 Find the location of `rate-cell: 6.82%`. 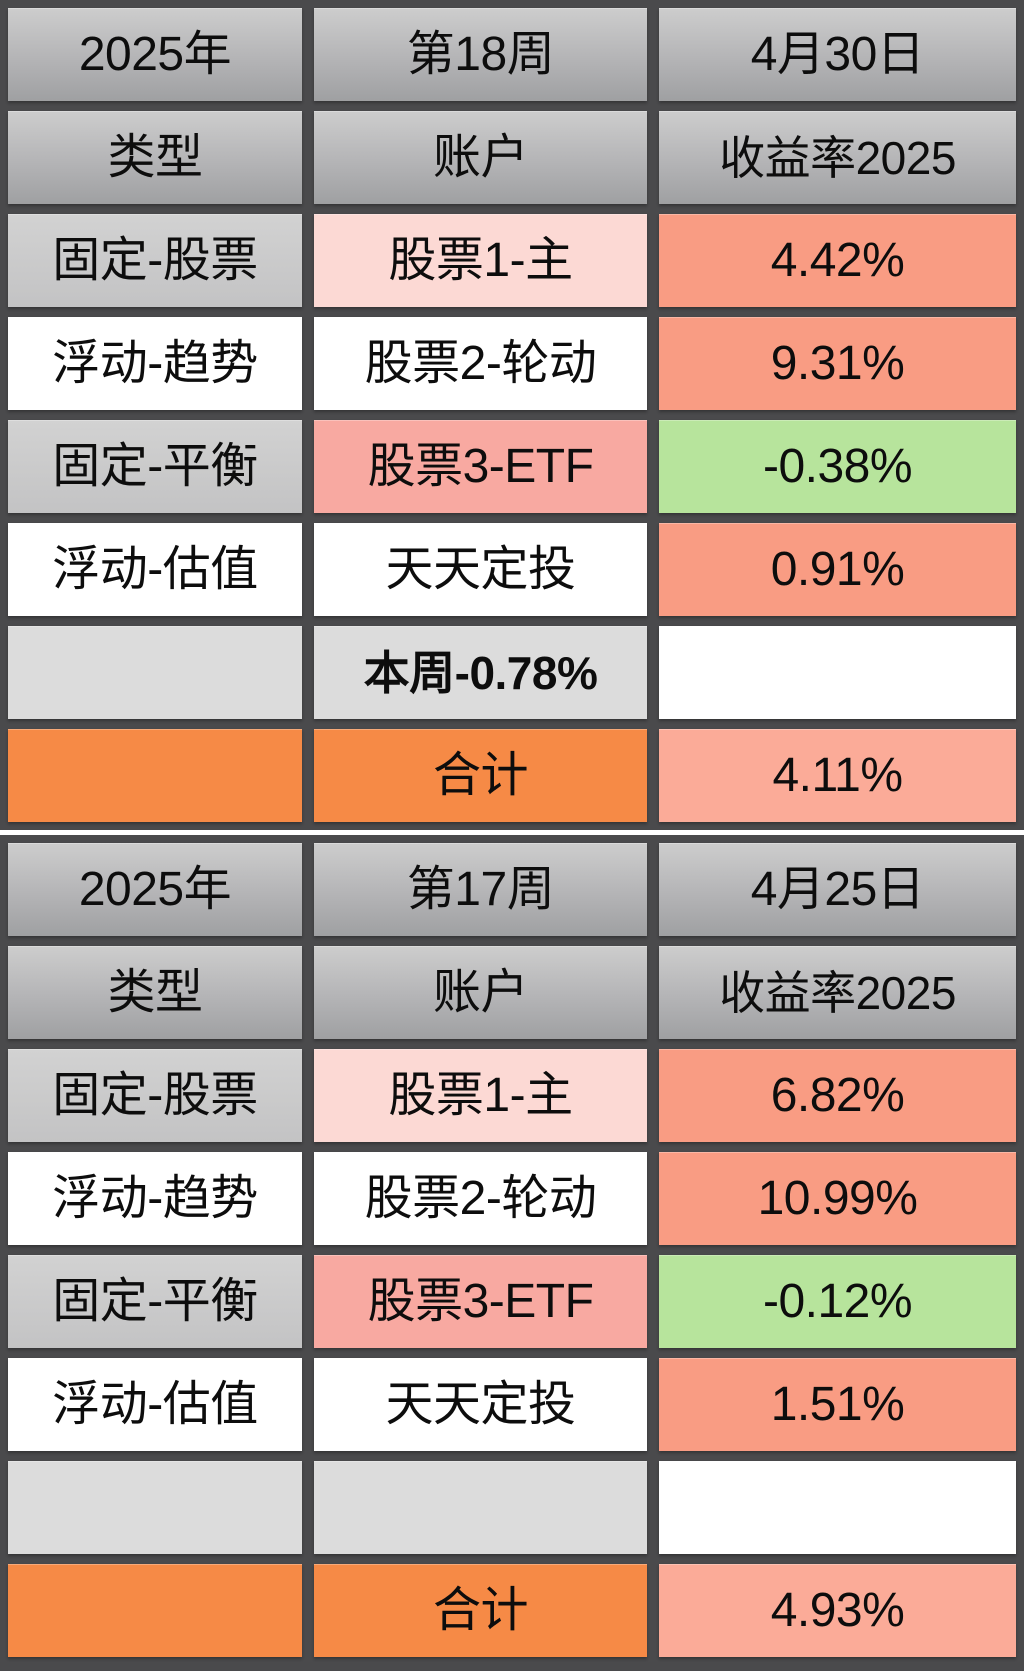

rate-cell: 6.82% is located at coordinates (837, 1095).